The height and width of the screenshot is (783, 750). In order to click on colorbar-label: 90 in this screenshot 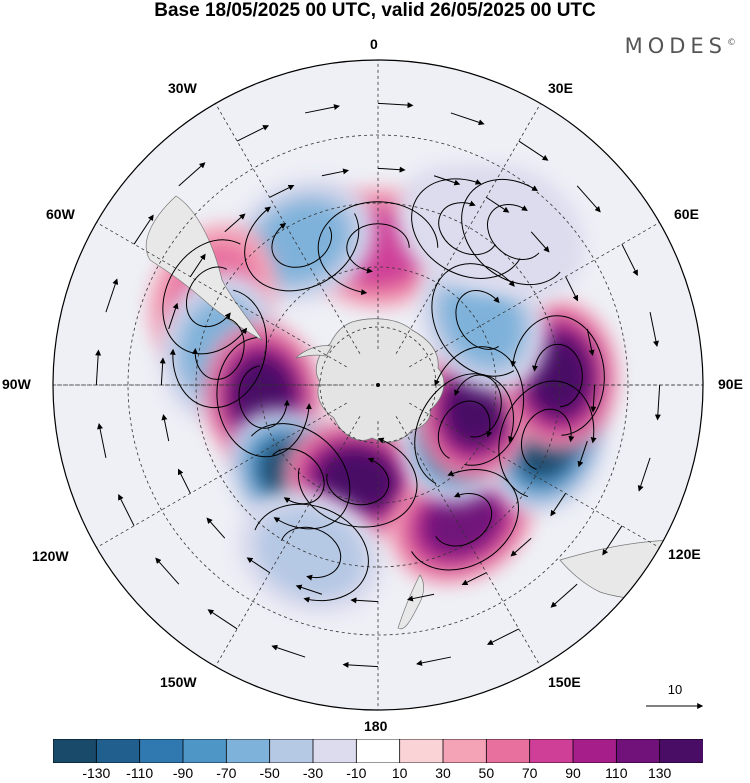, I will do `click(573, 773)`.